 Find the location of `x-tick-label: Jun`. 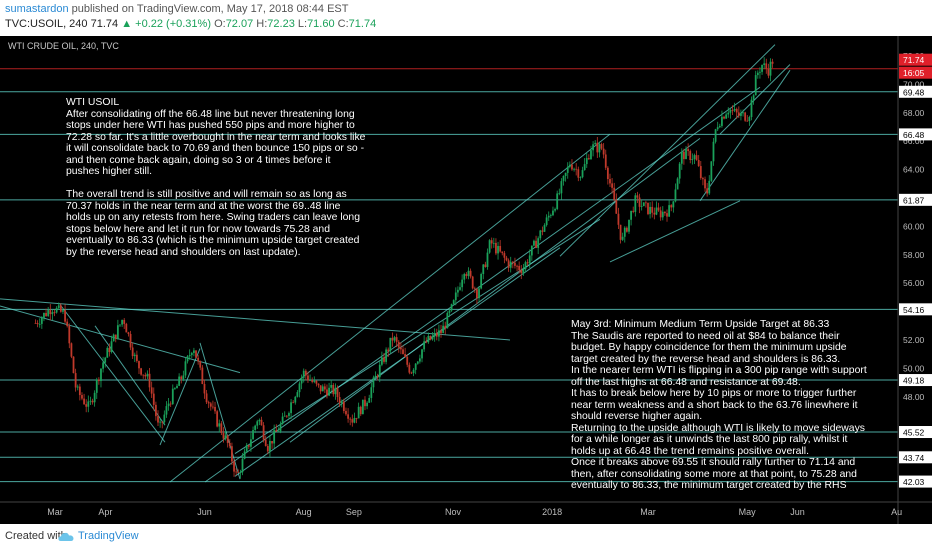

x-tick-label: Jun is located at coordinates (797, 512).